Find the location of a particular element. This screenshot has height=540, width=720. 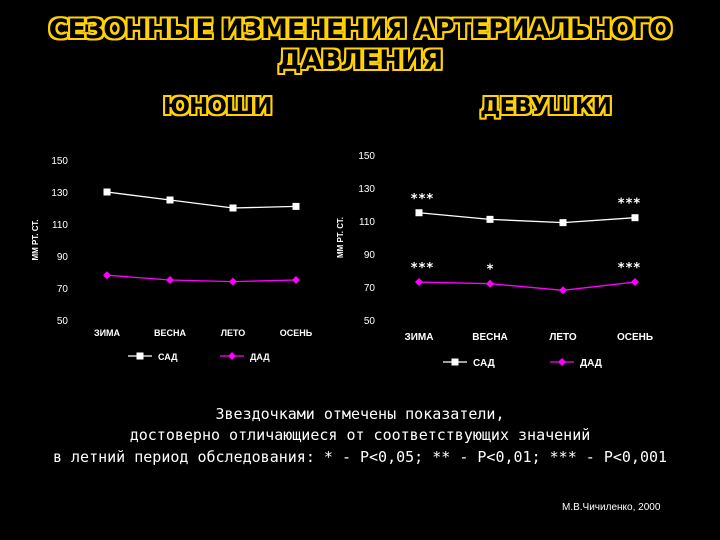

group-label-girls: ДЕВУШКИ is located at coordinates (546, 107).